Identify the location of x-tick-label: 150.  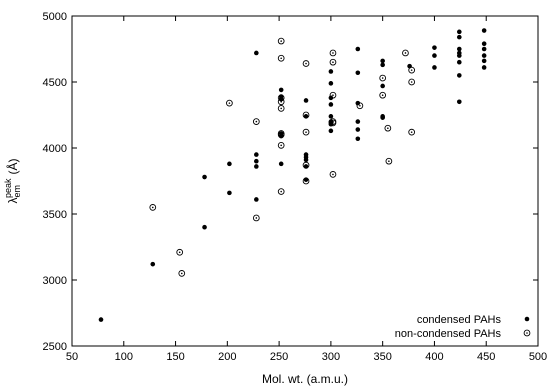
(175, 357).